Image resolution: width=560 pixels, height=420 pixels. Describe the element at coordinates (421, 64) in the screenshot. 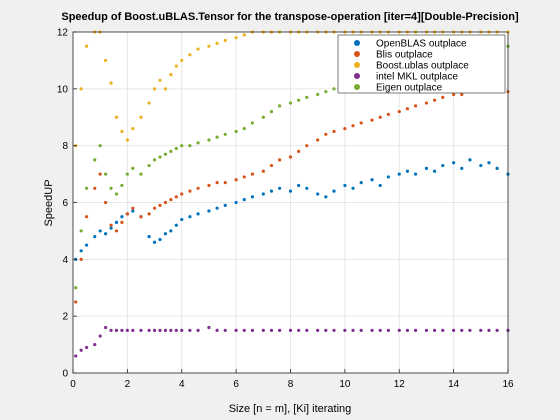

I see `legend-box` at that location.